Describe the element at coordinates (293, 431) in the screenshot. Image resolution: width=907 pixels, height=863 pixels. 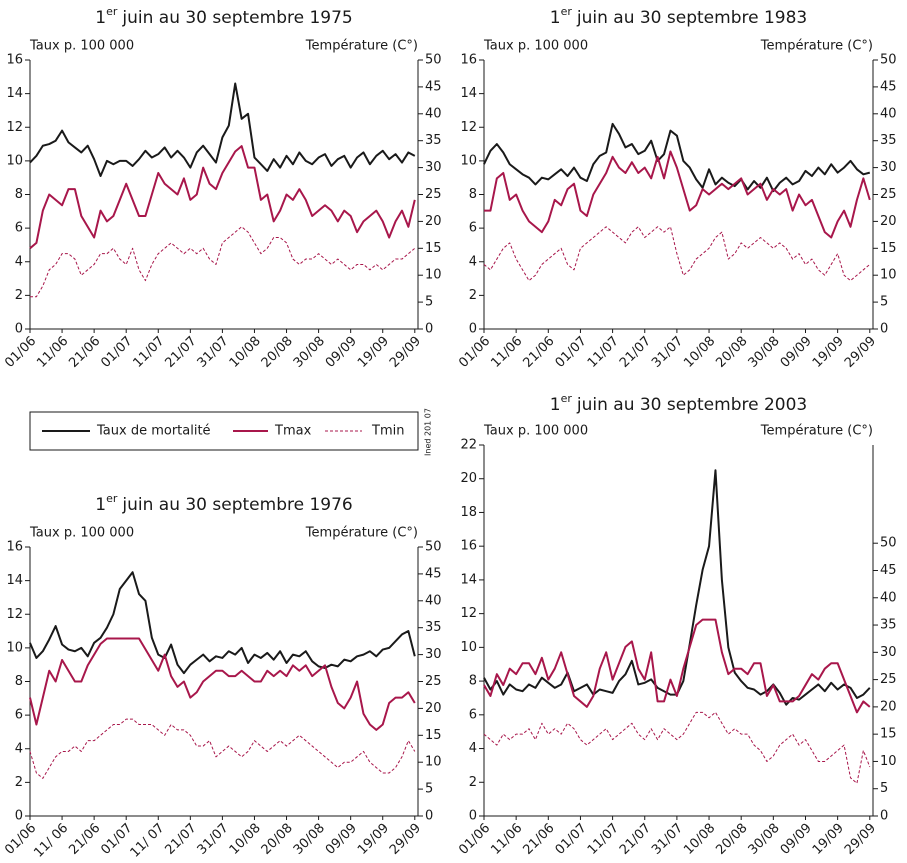
I see `legend-label: Tmax` at that location.